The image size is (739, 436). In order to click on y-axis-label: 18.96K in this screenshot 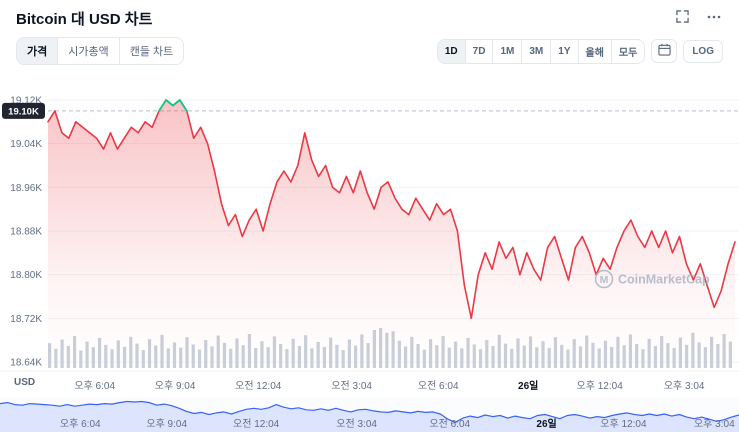, I will do `click(26, 188)`.